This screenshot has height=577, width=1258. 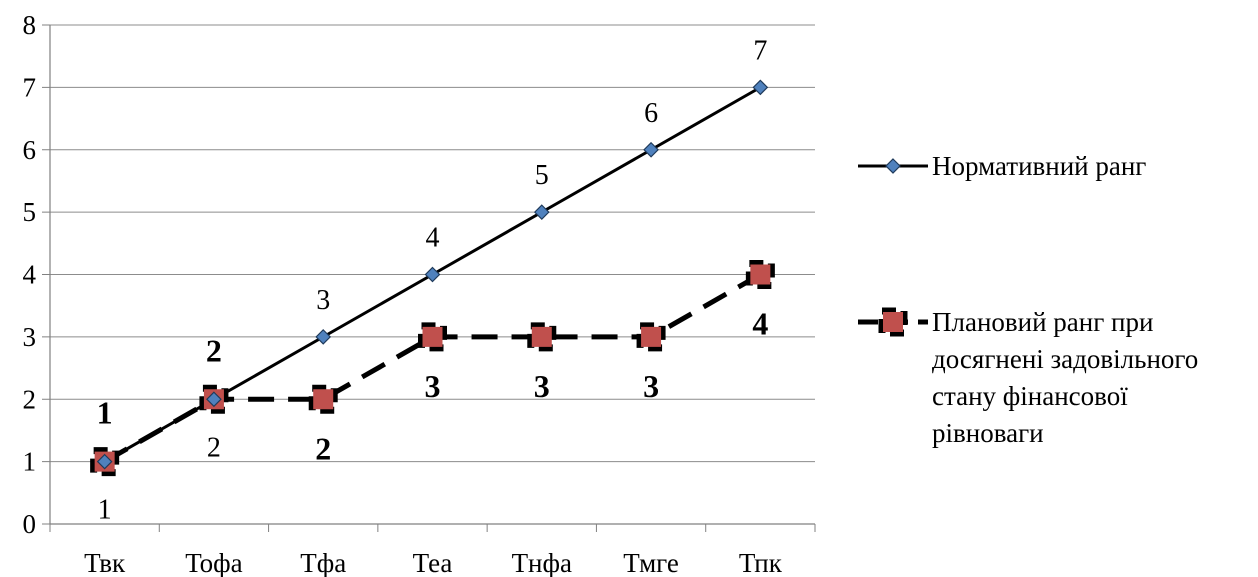 What do you see at coordinates (1065, 359) in the screenshot?
I see `legend-label-line: досягнені задовільного` at bounding box center [1065, 359].